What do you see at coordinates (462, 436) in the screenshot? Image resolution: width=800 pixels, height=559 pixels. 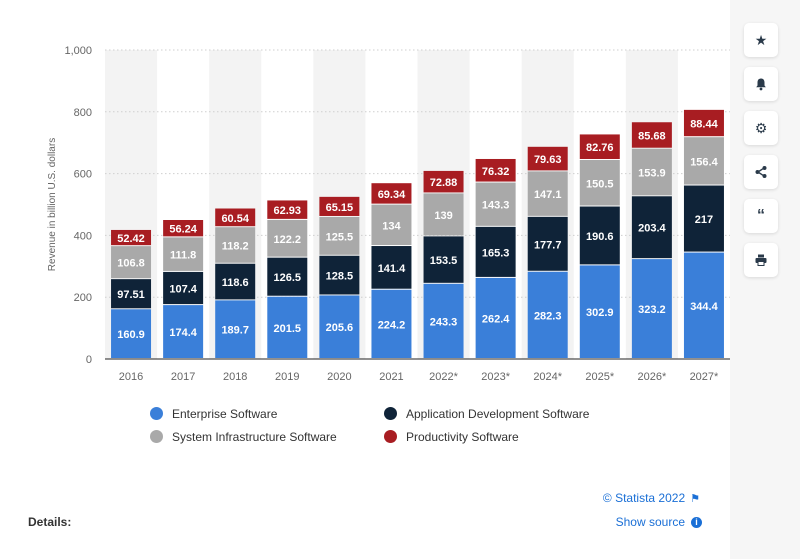 I see `legend-label: Productivity Software` at bounding box center [462, 436].